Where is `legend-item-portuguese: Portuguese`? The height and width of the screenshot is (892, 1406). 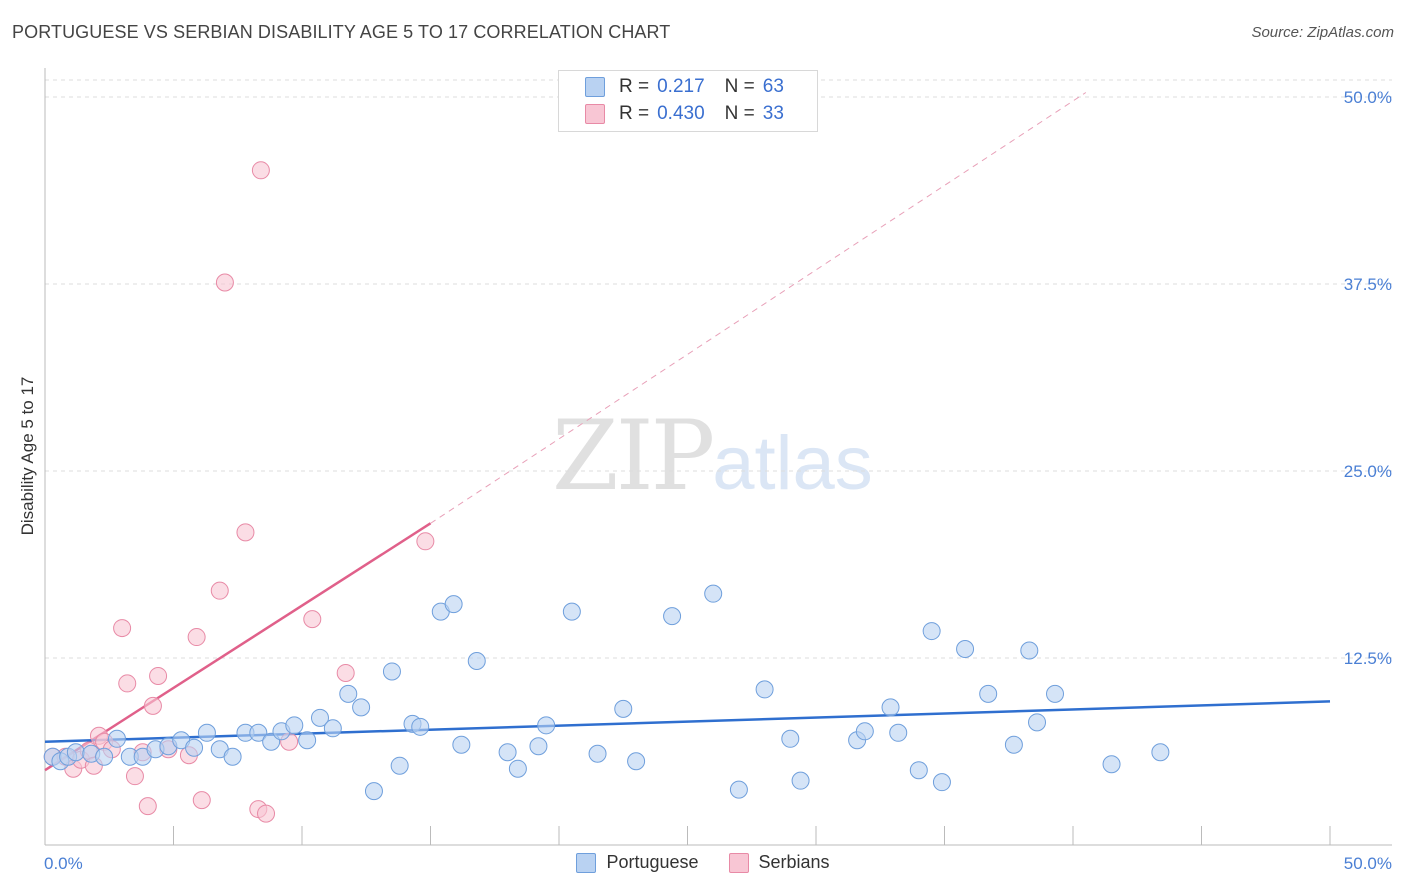 legend-item-portuguese: Portuguese is located at coordinates (637, 862).